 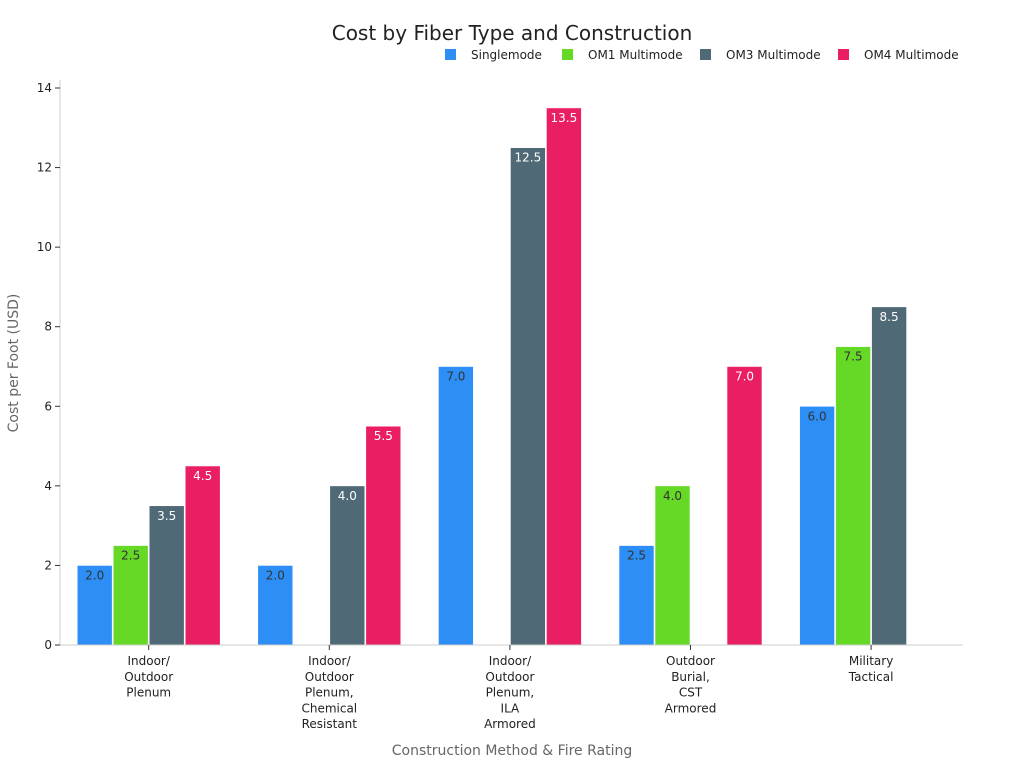 I want to click on x-tick-label: Outdoor Burial, CST Armored, so click(x=691, y=684).